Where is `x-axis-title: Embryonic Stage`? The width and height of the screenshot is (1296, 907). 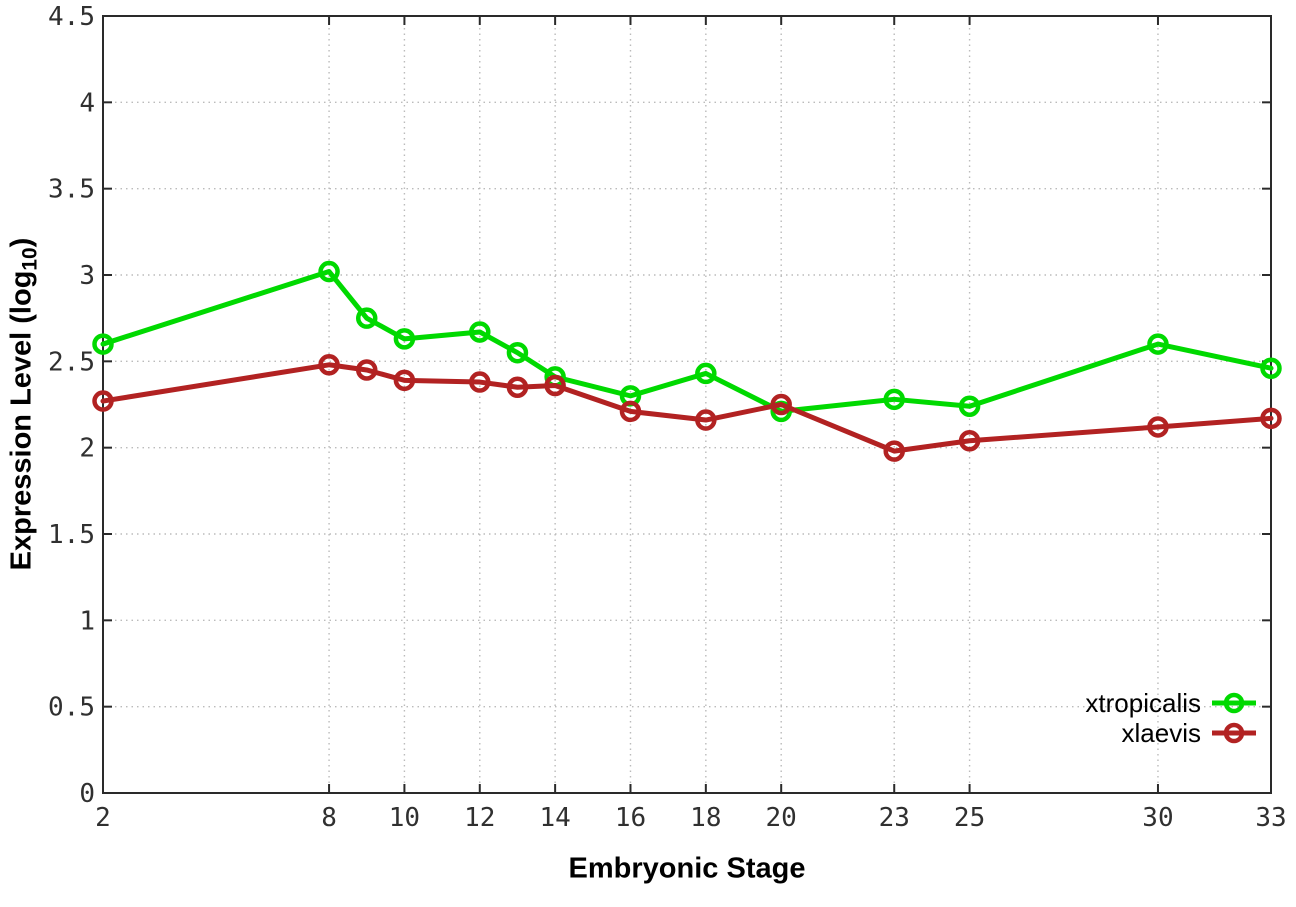 x-axis-title: Embryonic Stage is located at coordinates (687, 868).